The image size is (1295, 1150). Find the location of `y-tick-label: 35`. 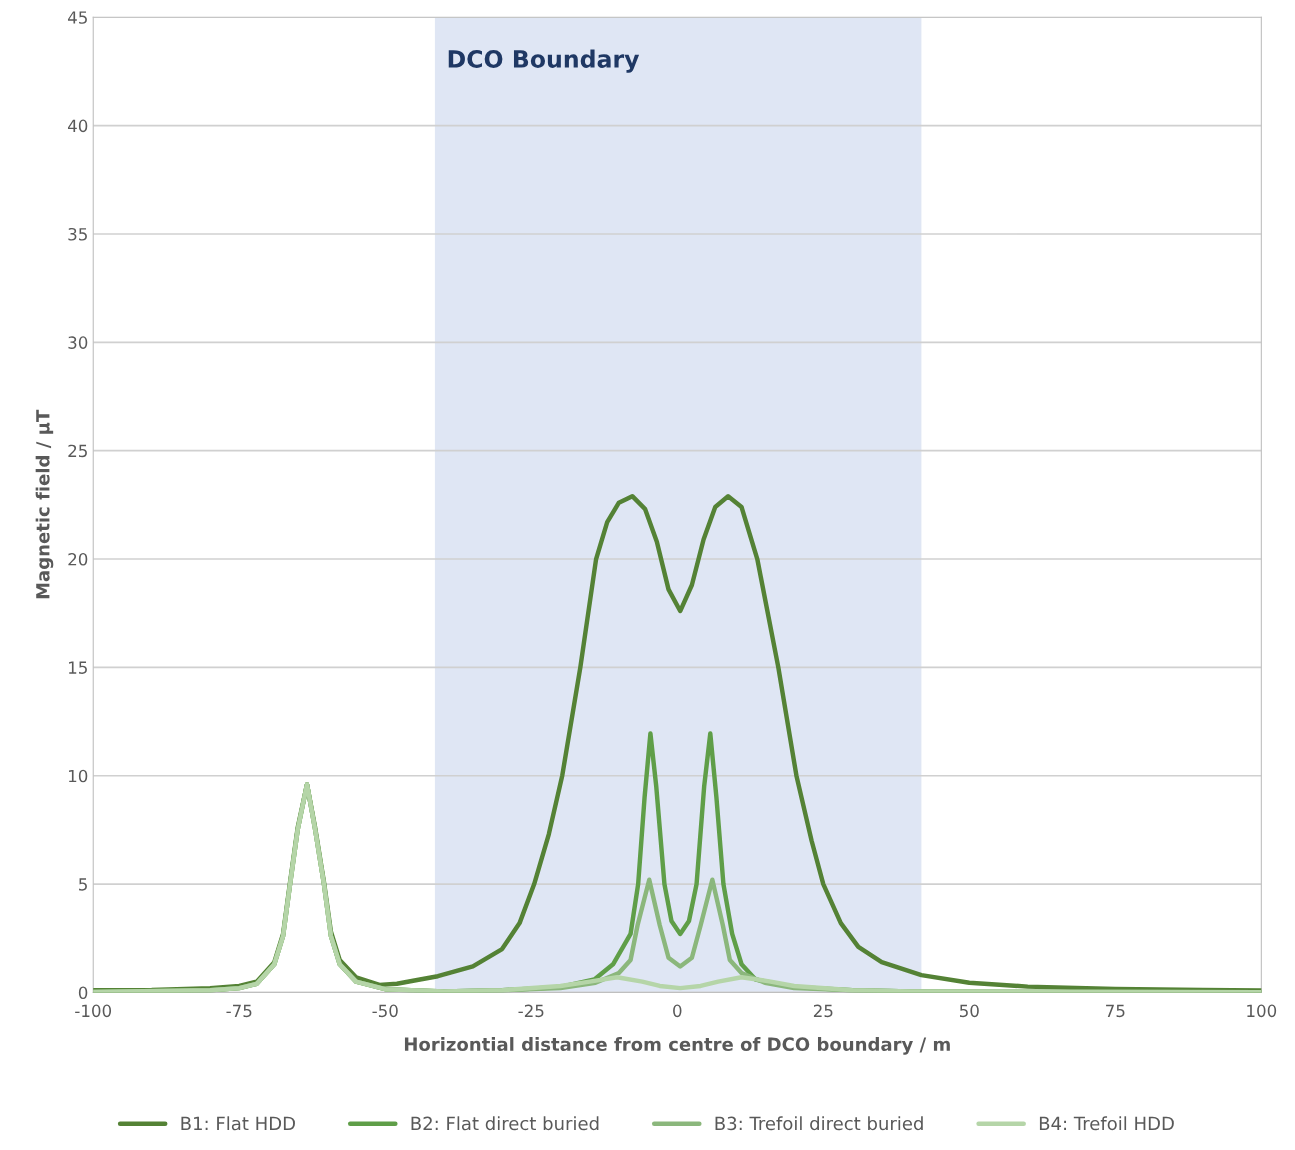

y-tick-label: 35 is located at coordinates (77, 234).